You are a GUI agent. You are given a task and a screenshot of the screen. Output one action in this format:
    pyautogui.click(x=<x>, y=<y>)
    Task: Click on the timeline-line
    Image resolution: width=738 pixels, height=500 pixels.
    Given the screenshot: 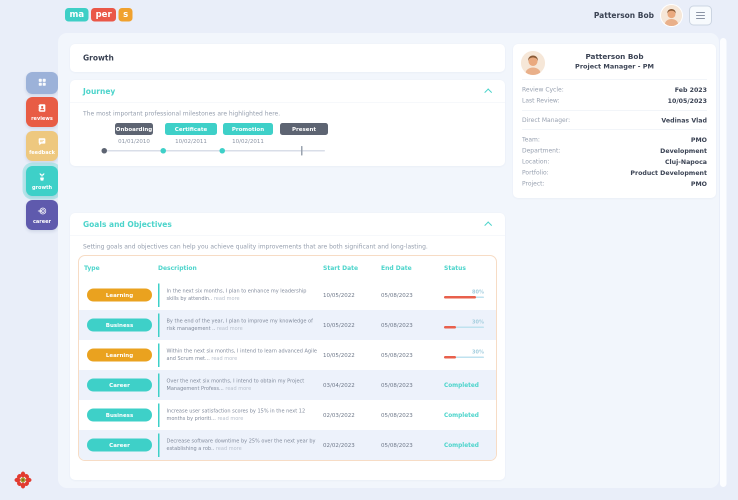 What is the action you would take?
    pyautogui.click(x=214, y=151)
    